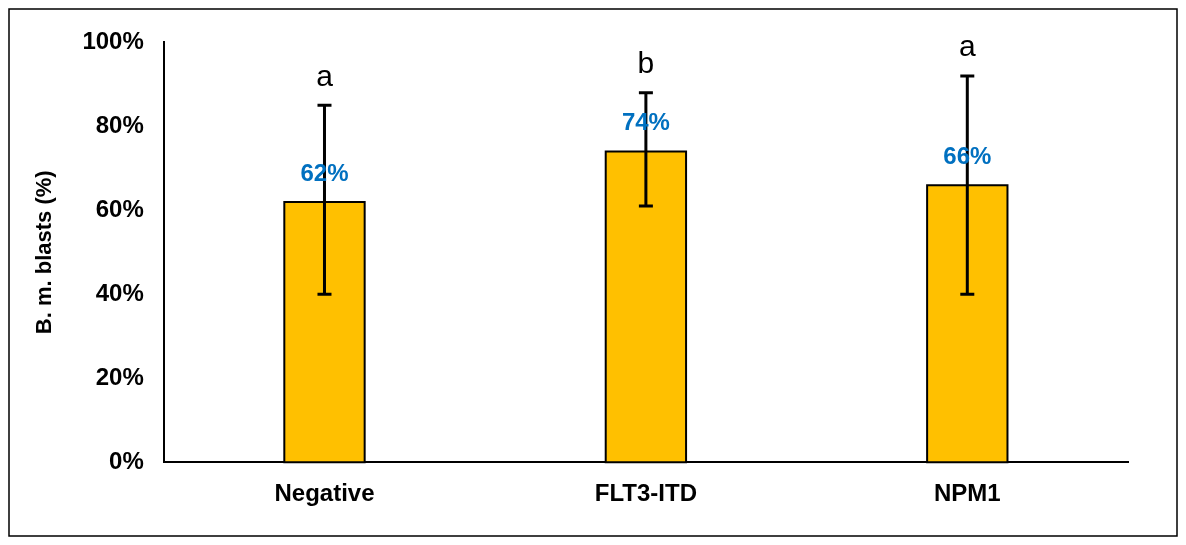  Describe the element at coordinates (967, 493) in the screenshot. I see `x-tick-label: NPM1` at that location.